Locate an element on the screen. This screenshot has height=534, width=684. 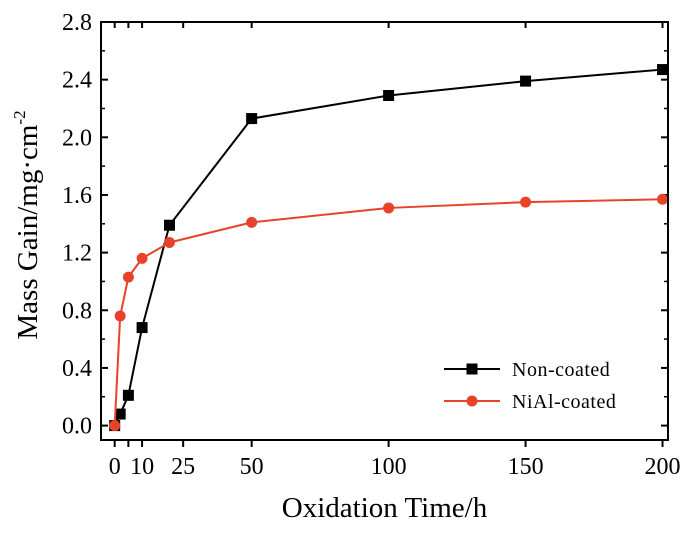
y-tick-label: 0.8 is located at coordinates (77, 311).